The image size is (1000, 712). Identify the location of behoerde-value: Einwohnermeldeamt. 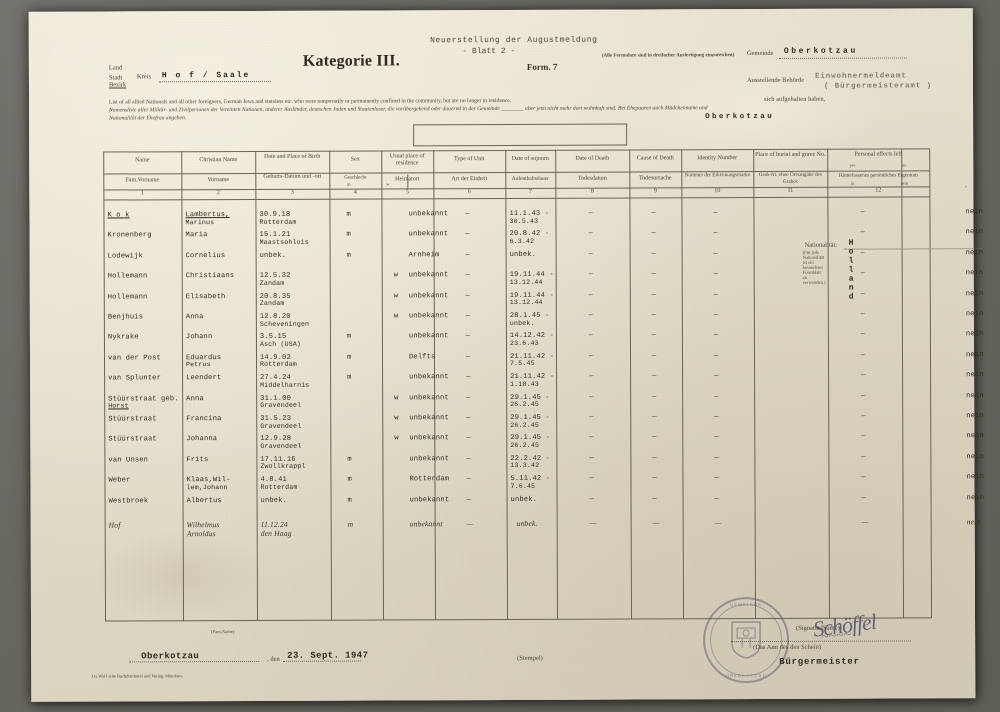
(860, 76).